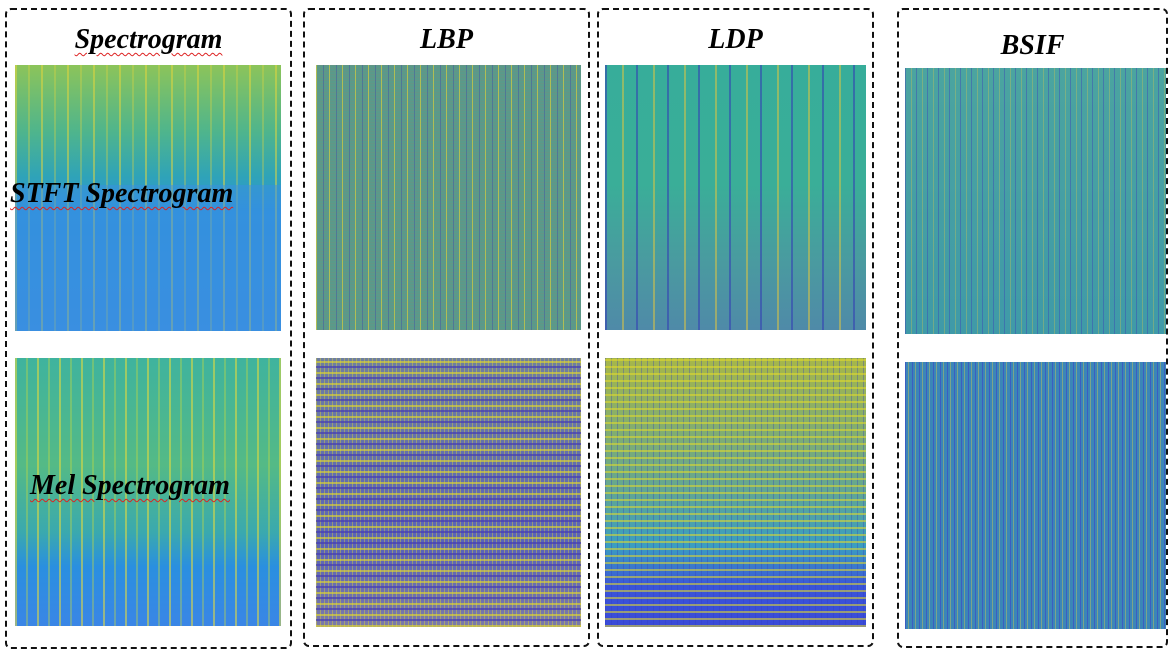 The image size is (1170, 652). I want to click on title-text: Spectrogram, so click(148, 39).